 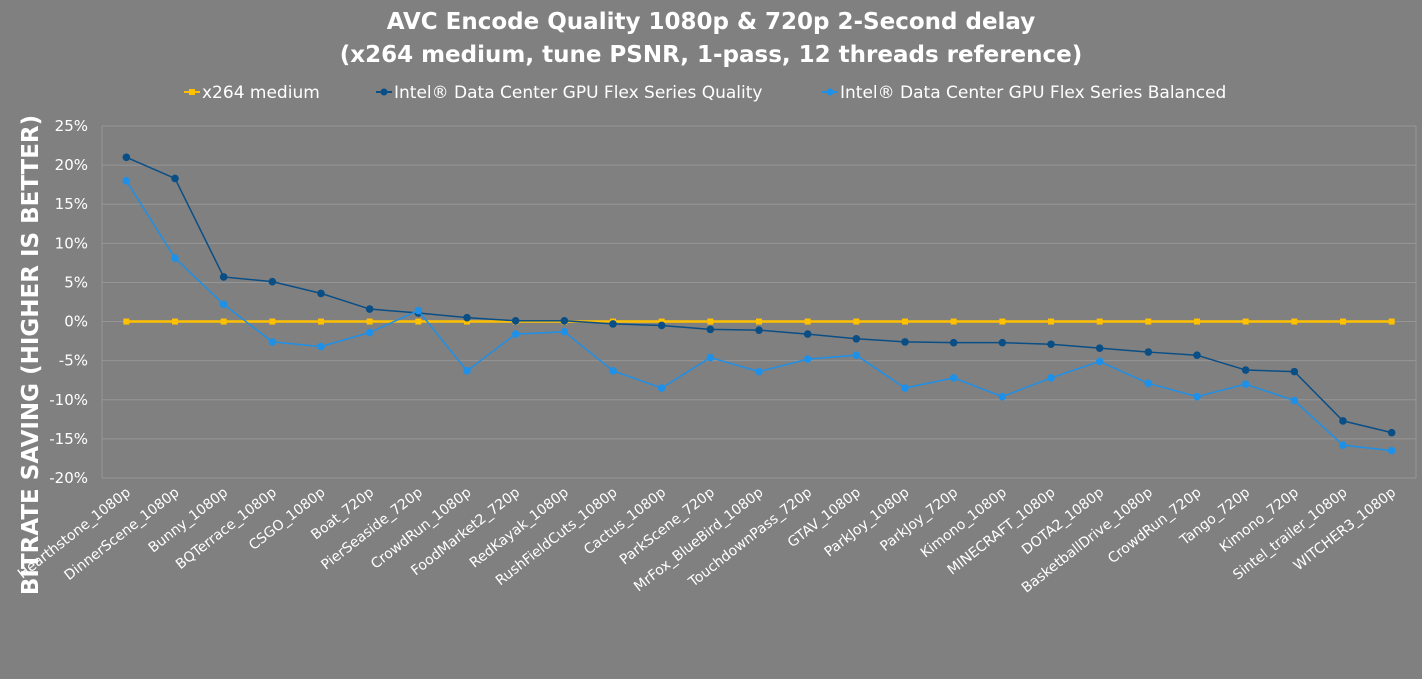 What do you see at coordinates (261, 93) in the screenshot?
I see `legend-label: x264 medium` at bounding box center [261, 93].